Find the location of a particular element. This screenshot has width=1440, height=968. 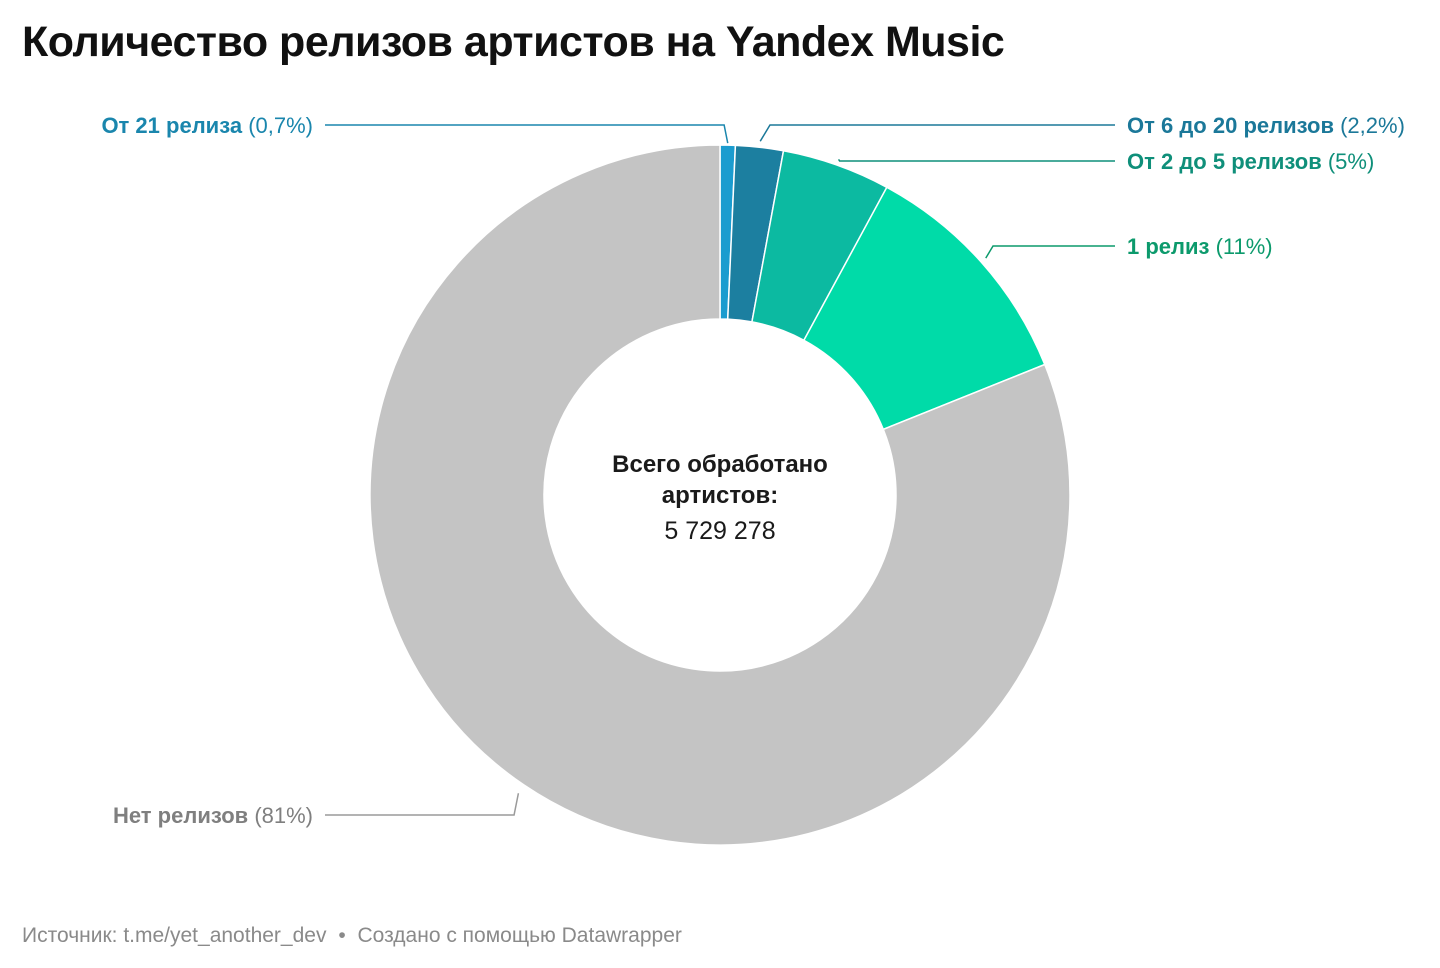

slice-label-value-0: (0,7%) is located at coordinates (277, 125).